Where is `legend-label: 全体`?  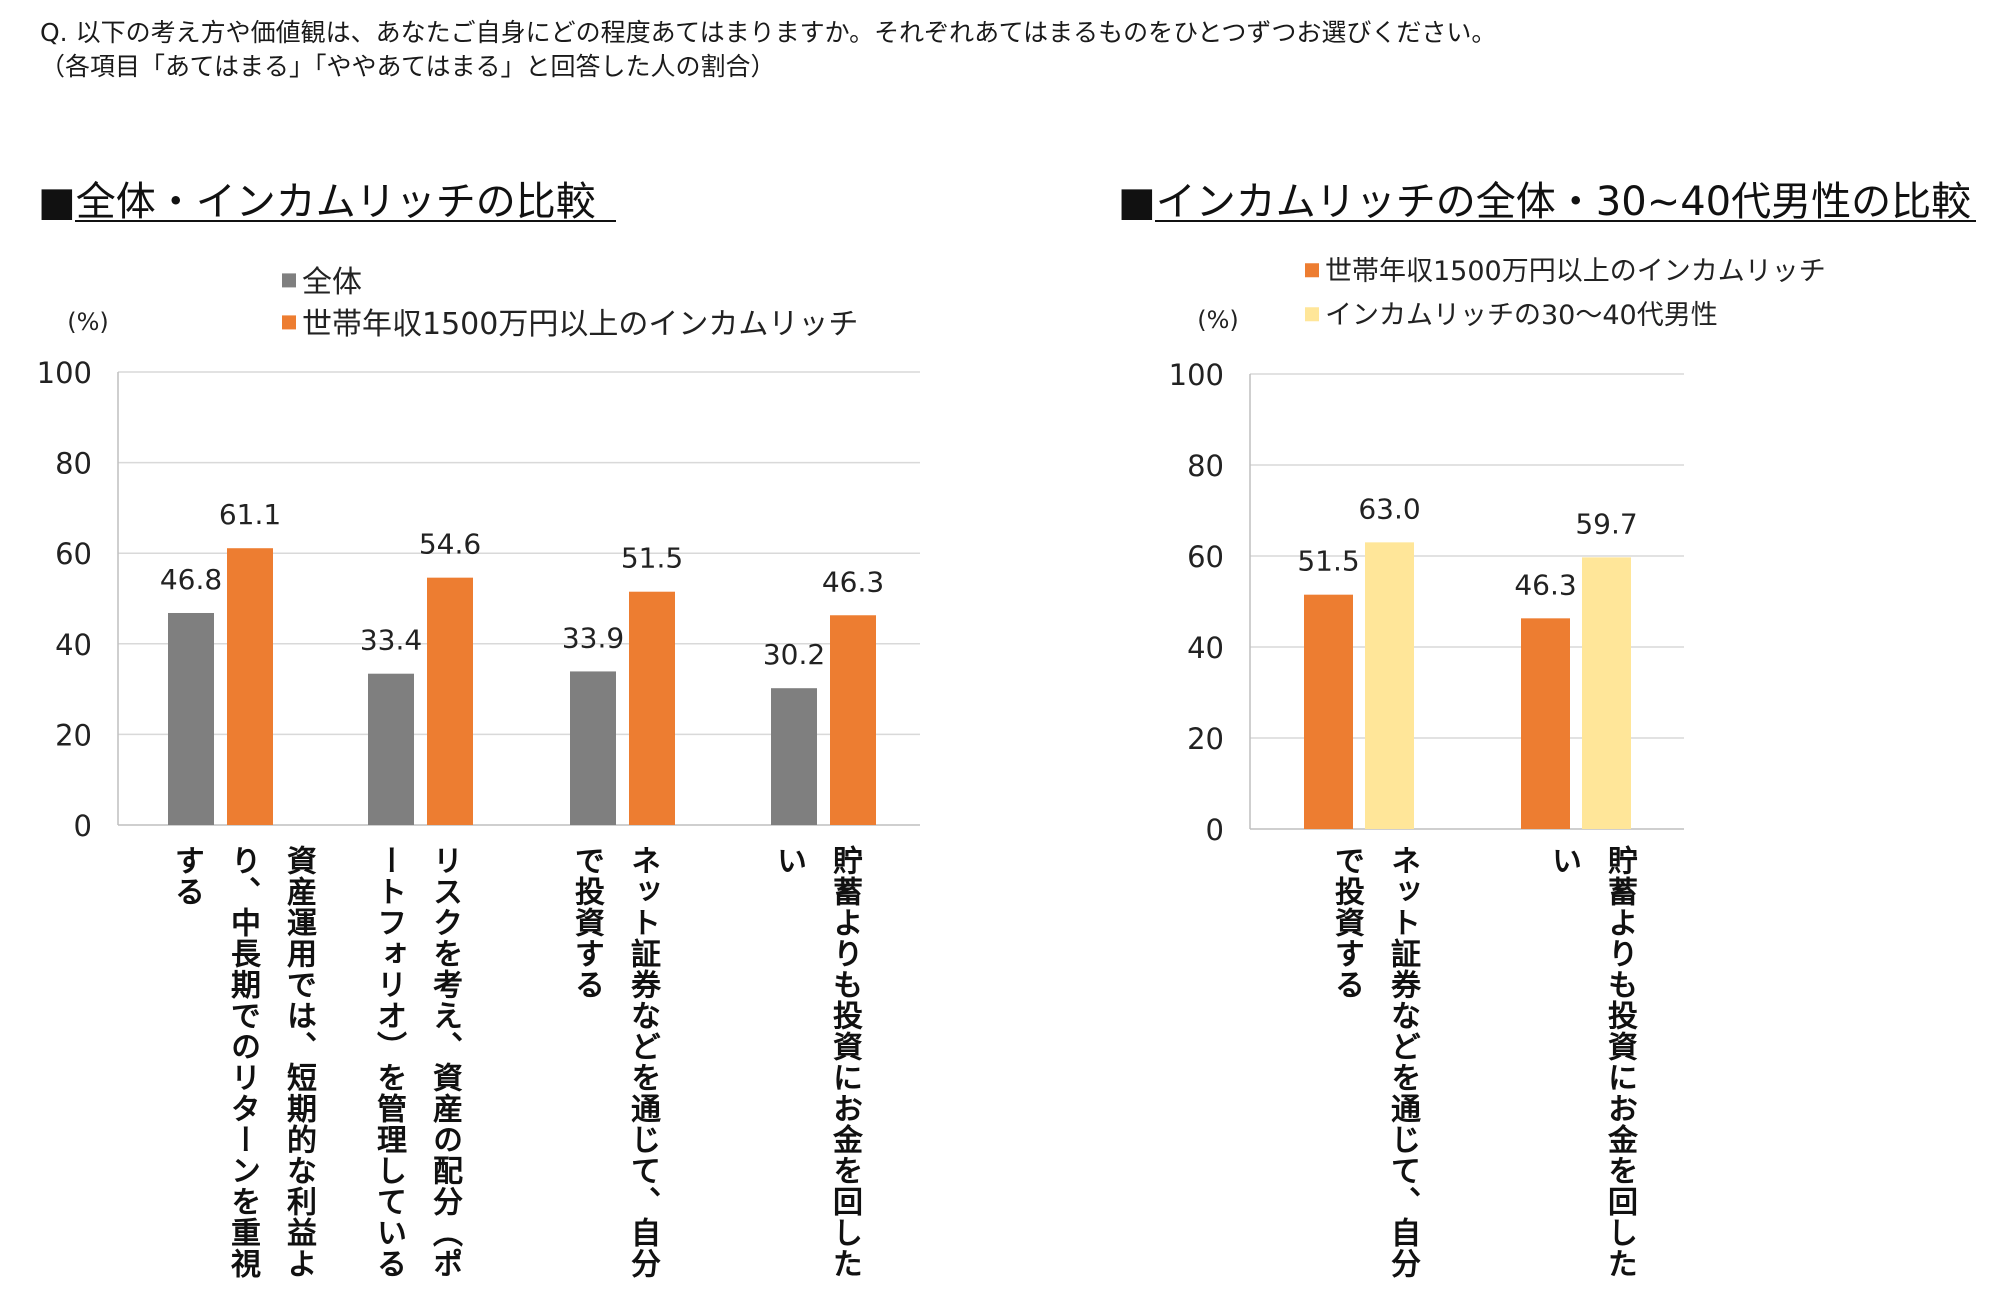 legend-label: 全体 is located at coordinates (332, 282).